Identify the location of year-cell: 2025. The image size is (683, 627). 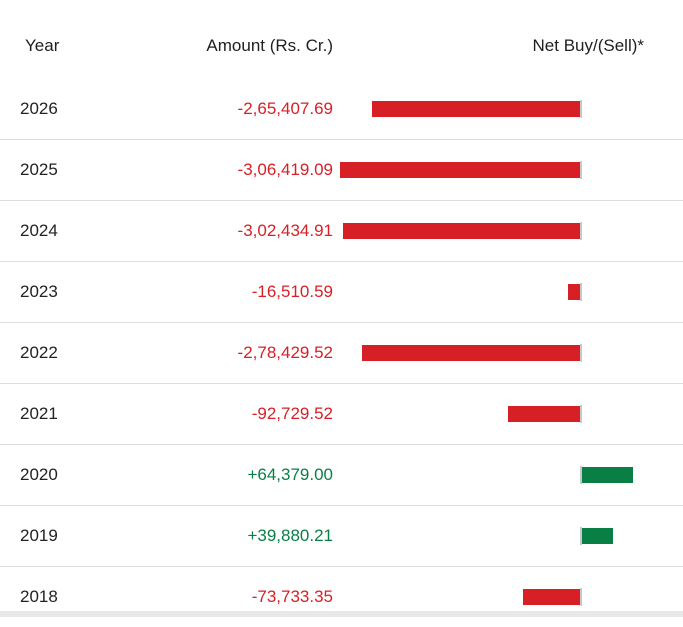
(39, 169).